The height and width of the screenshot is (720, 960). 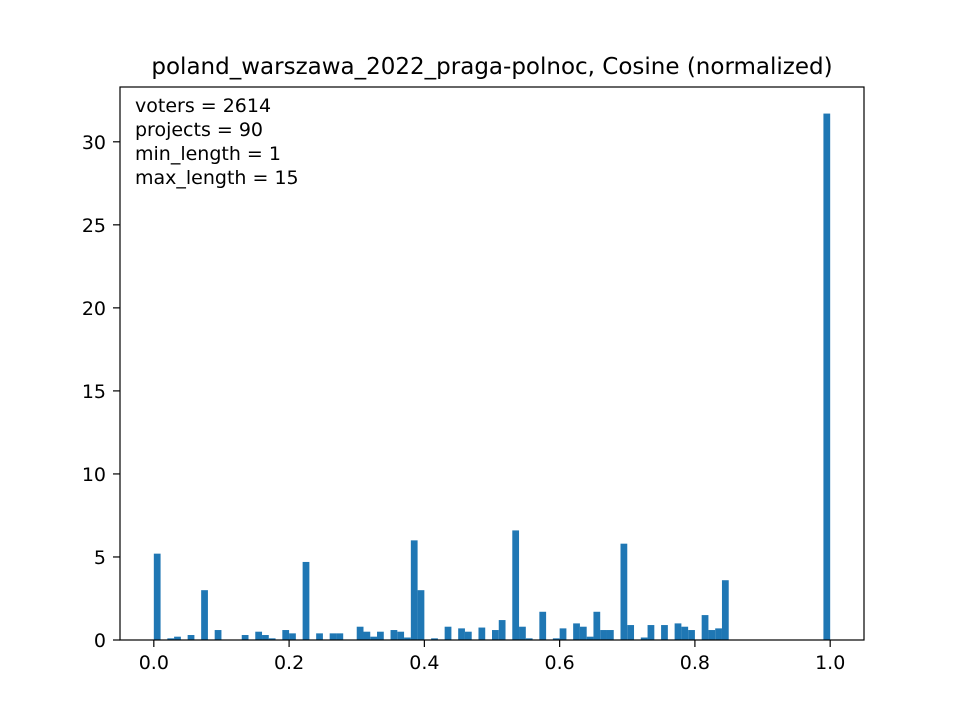 I want to click on y-tick-label: 30, so click(x=94, y=143).